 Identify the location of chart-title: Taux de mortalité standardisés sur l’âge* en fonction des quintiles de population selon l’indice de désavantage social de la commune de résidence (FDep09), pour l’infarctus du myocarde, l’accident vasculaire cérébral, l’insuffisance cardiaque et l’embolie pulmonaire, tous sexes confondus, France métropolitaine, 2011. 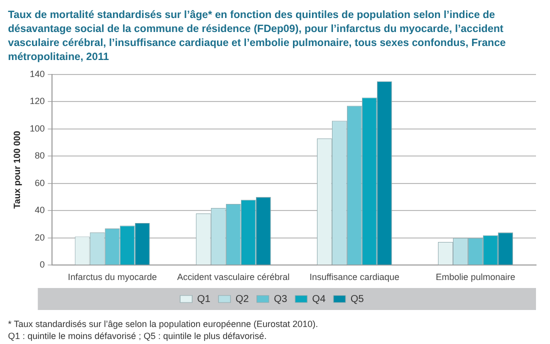
(257, 36).